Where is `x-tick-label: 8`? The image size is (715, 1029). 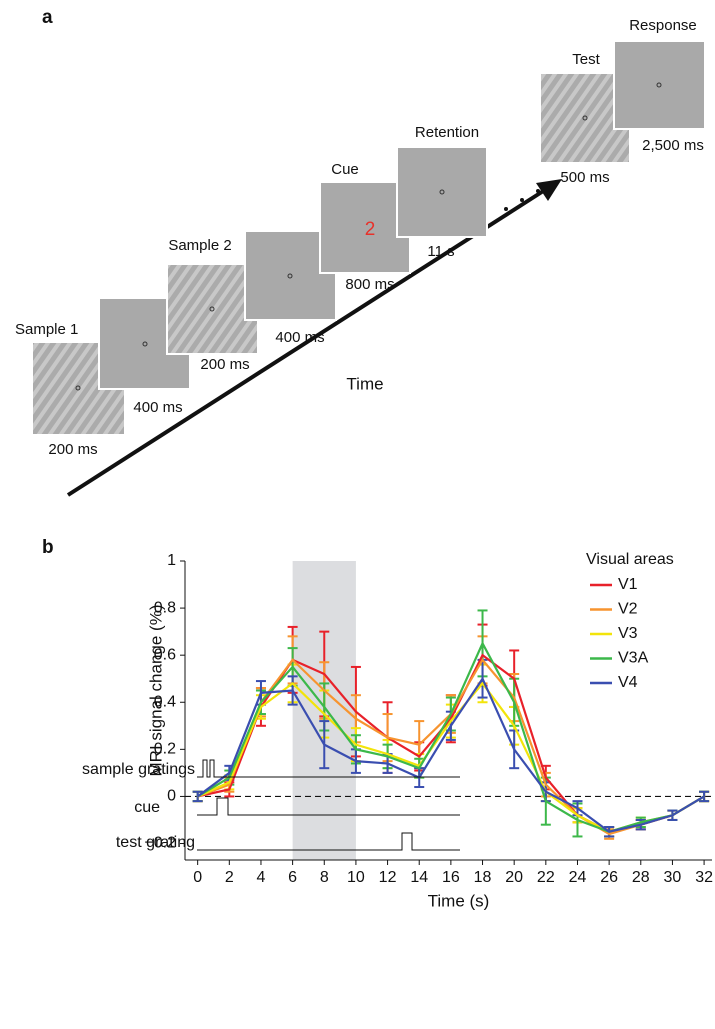
x-tick-label: 8 is located at coordinates (324, 877).